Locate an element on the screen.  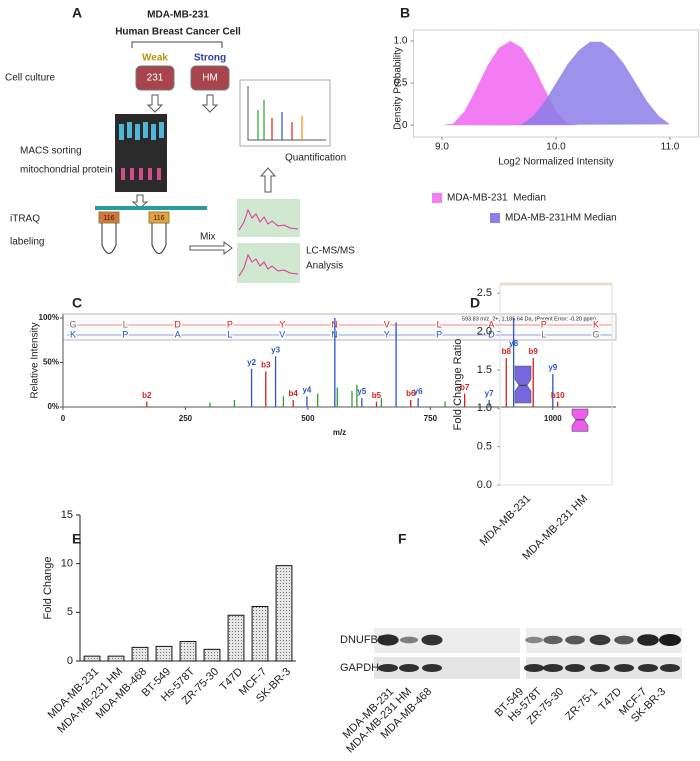
y-axis-label: Density Probability is located at coordinates (398, 88).